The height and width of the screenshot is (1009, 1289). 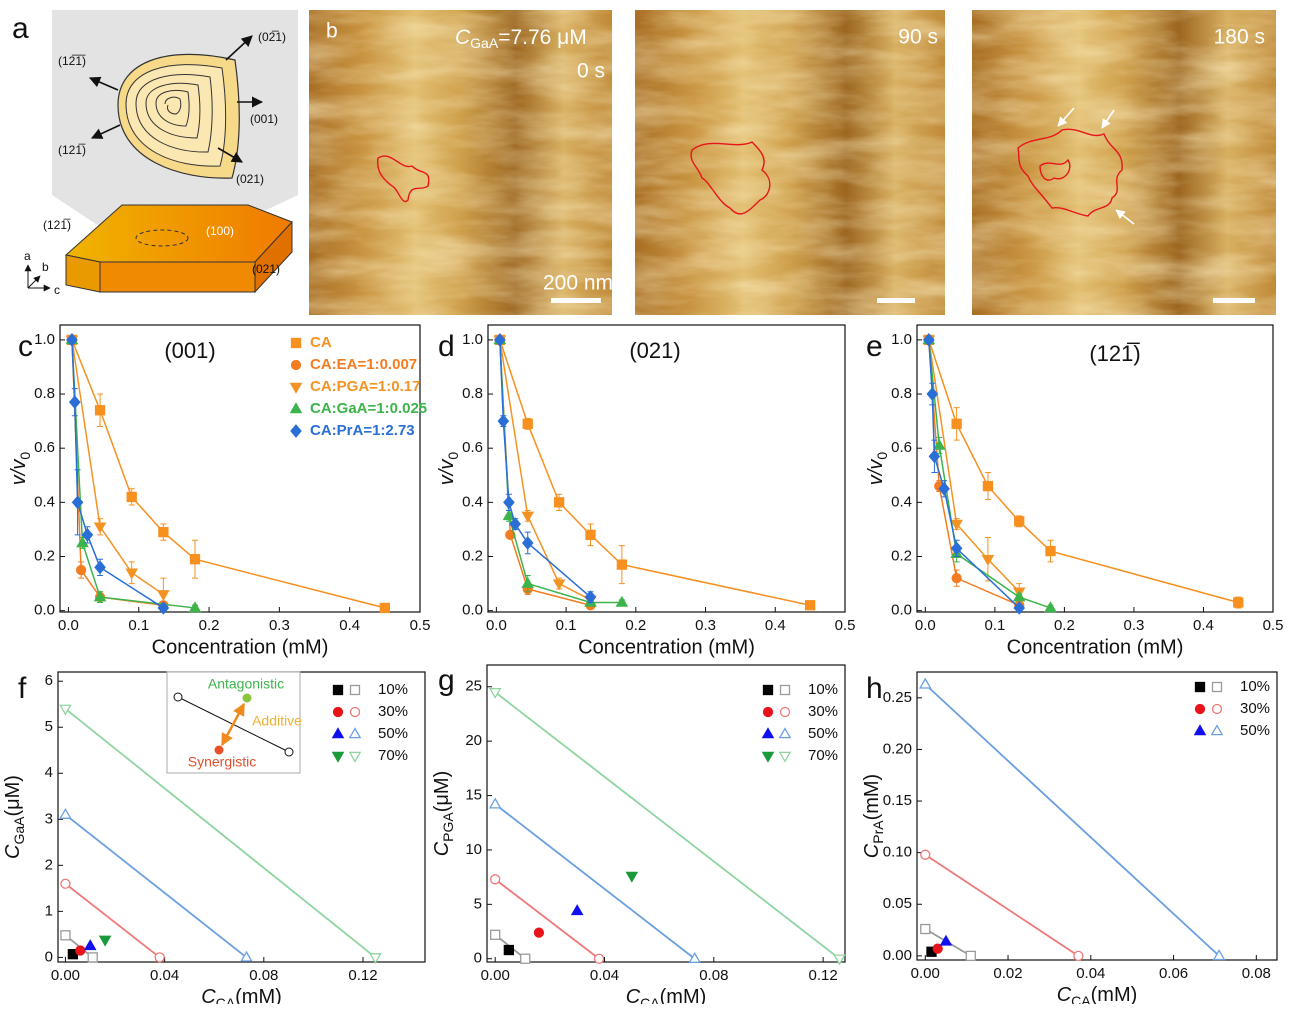 What do you see at coordinates (44, 610) in the screenshot?
I see `y-tick-label: 0.0` at bounding box center [44, 610].